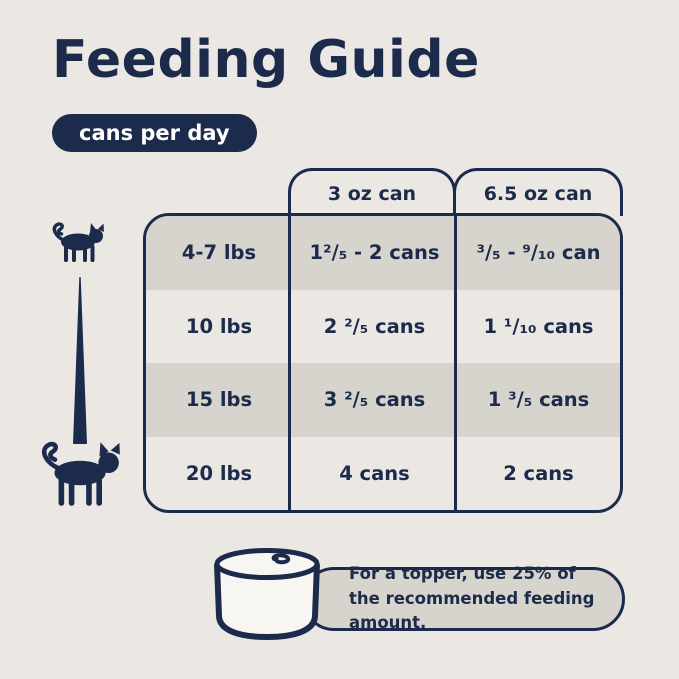 The height and width of the screenshot is (679, 679). I want to click on table-row: 15 lbs 3 ²/₅ cans 1 ³/₅ cans, so click(383, 400).